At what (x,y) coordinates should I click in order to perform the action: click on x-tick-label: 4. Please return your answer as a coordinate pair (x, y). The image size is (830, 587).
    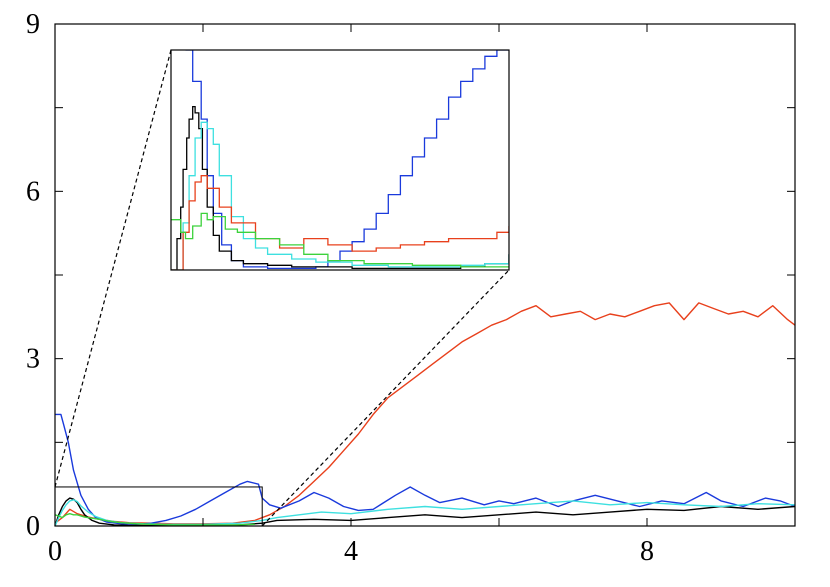
    Looking at the image, I should click on (351, 551).